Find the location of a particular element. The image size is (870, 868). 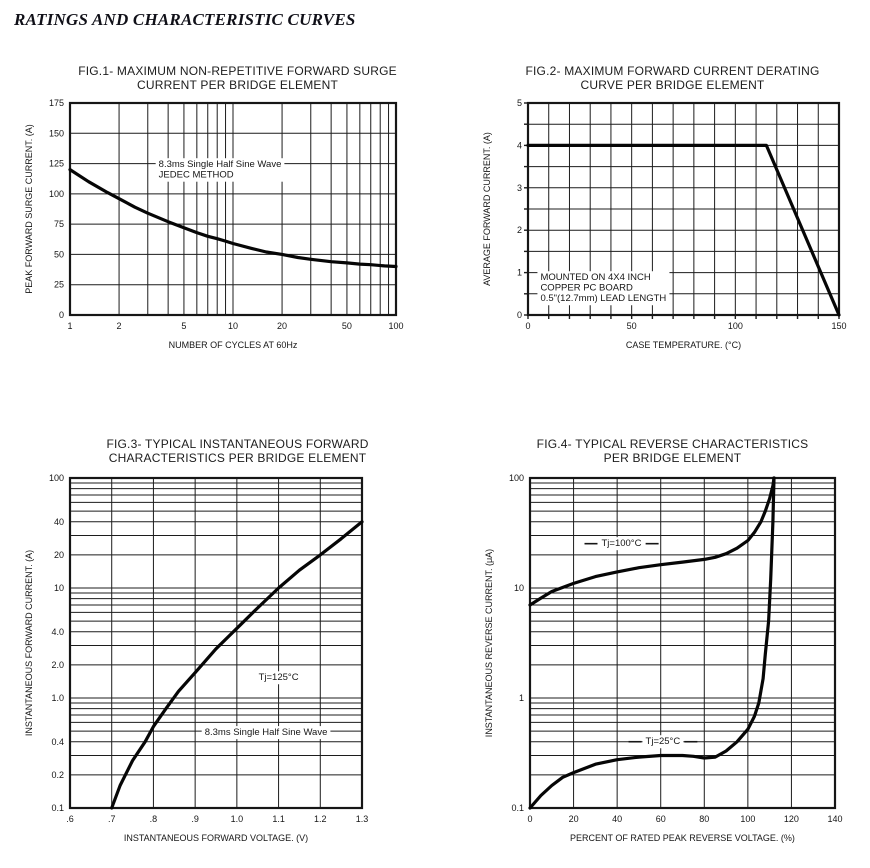

svg-text: Tj=125°C is located at coordinates (278, 677).